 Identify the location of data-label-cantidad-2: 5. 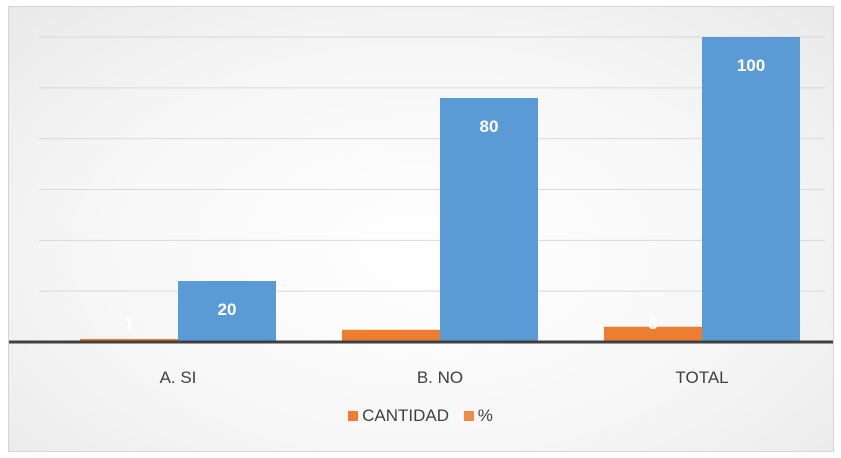
(652, 323).